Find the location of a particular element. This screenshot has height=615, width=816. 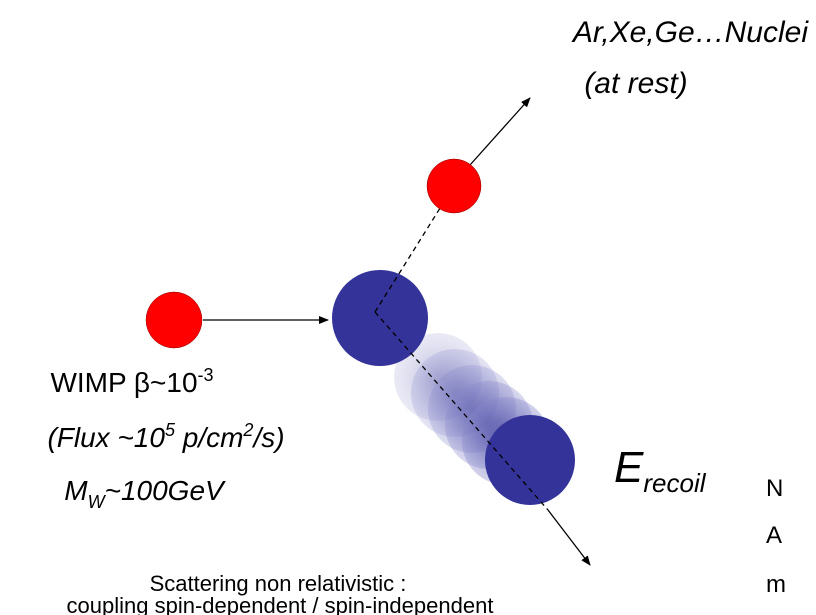

recoil-sub: recoil is located at coordinates (674, 483).